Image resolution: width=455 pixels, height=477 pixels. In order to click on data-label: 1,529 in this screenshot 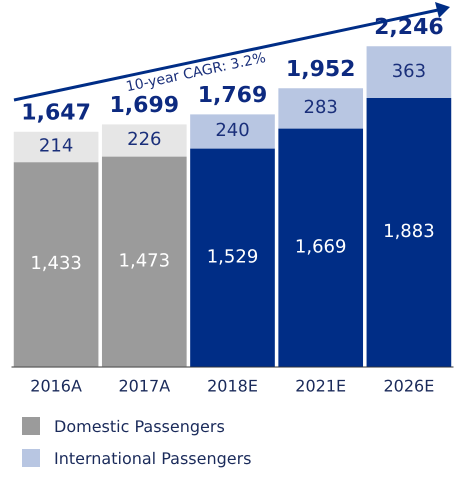, I will do `click(232, 257)`.